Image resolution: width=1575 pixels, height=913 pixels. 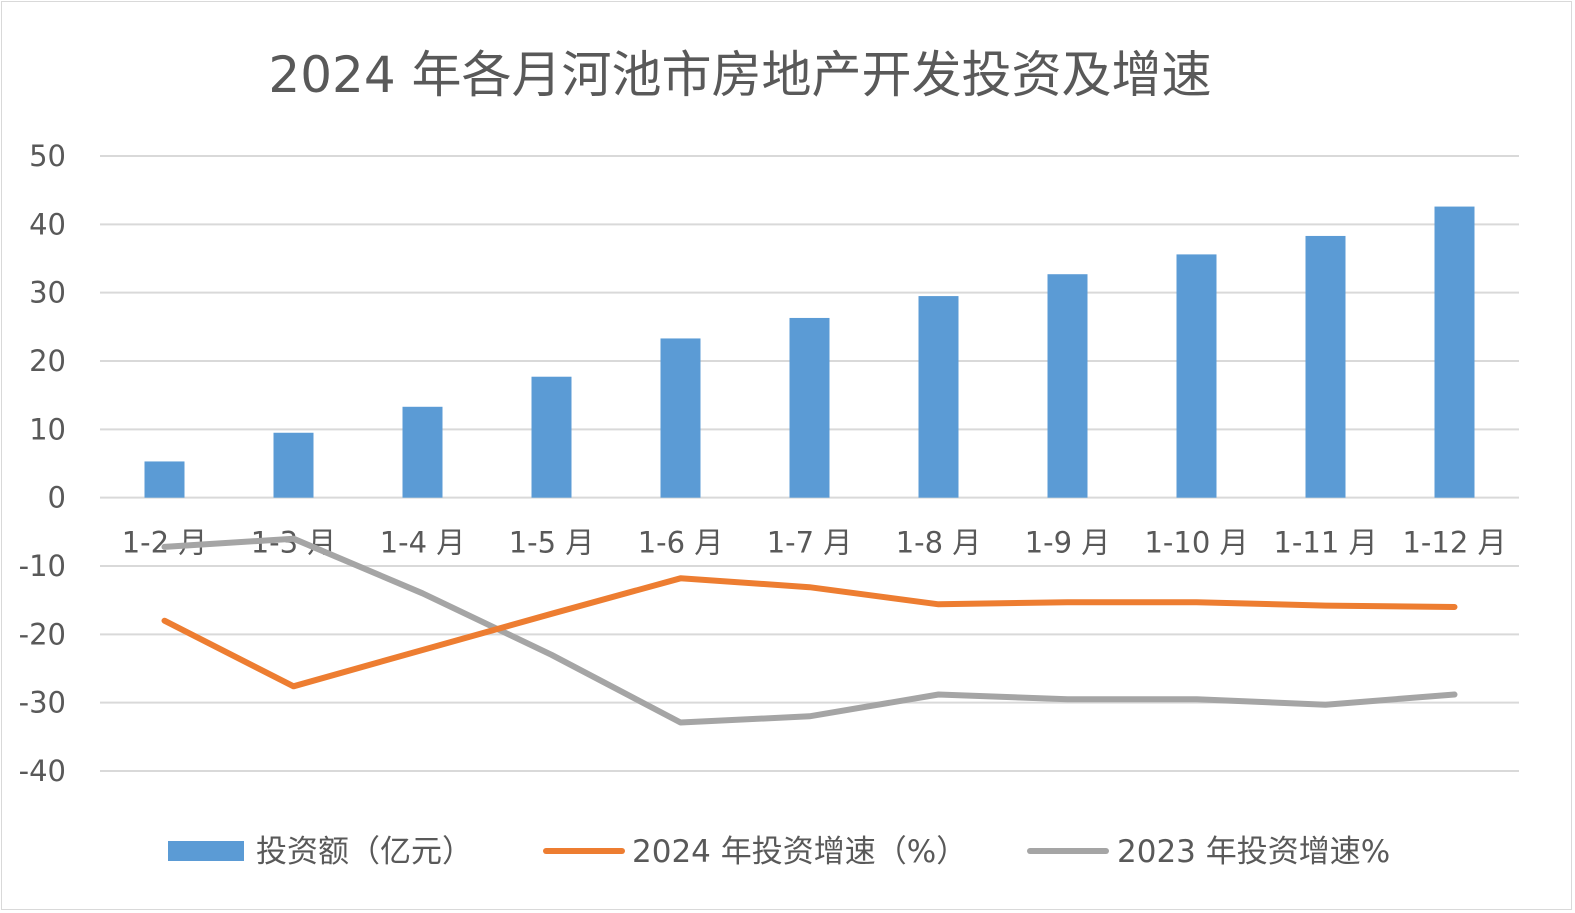 I want to click on y-tick-label: 20, so click(x=47, y=361).